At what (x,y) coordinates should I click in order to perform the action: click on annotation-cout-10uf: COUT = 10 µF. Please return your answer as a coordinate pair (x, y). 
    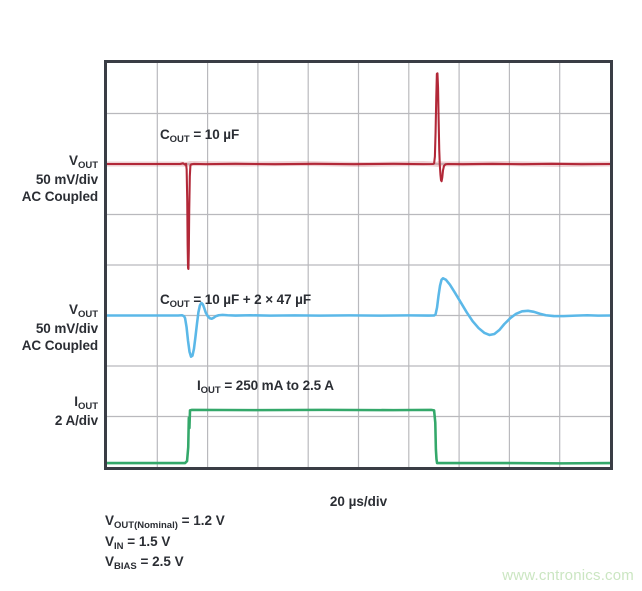
    Looking at the image, I should click on (200, 136).